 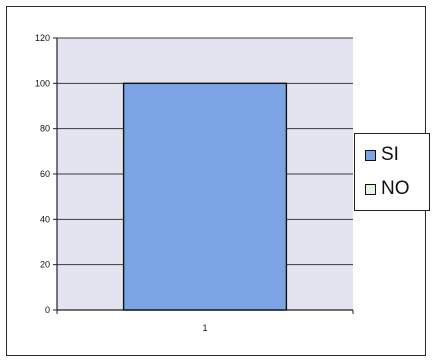 I want to click on y-tick-label: 40, so click(x=45, y=219).